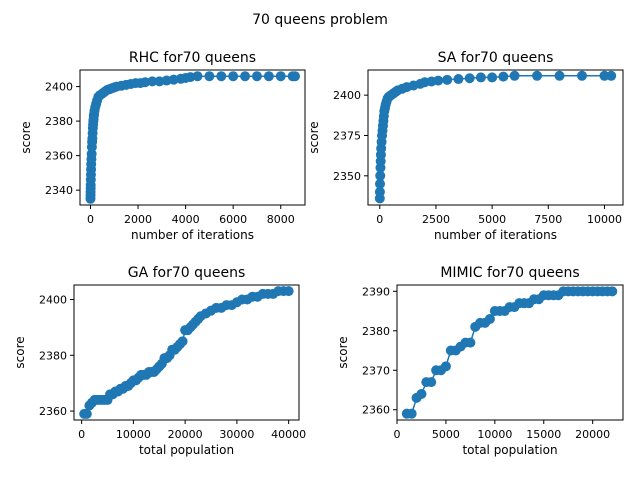 This screenshot has width=640, height=480. What do you see at coordinates (138, 219) in the screenshot?
I see `x-tick-label: 2000` at bounding box center [138, 219].